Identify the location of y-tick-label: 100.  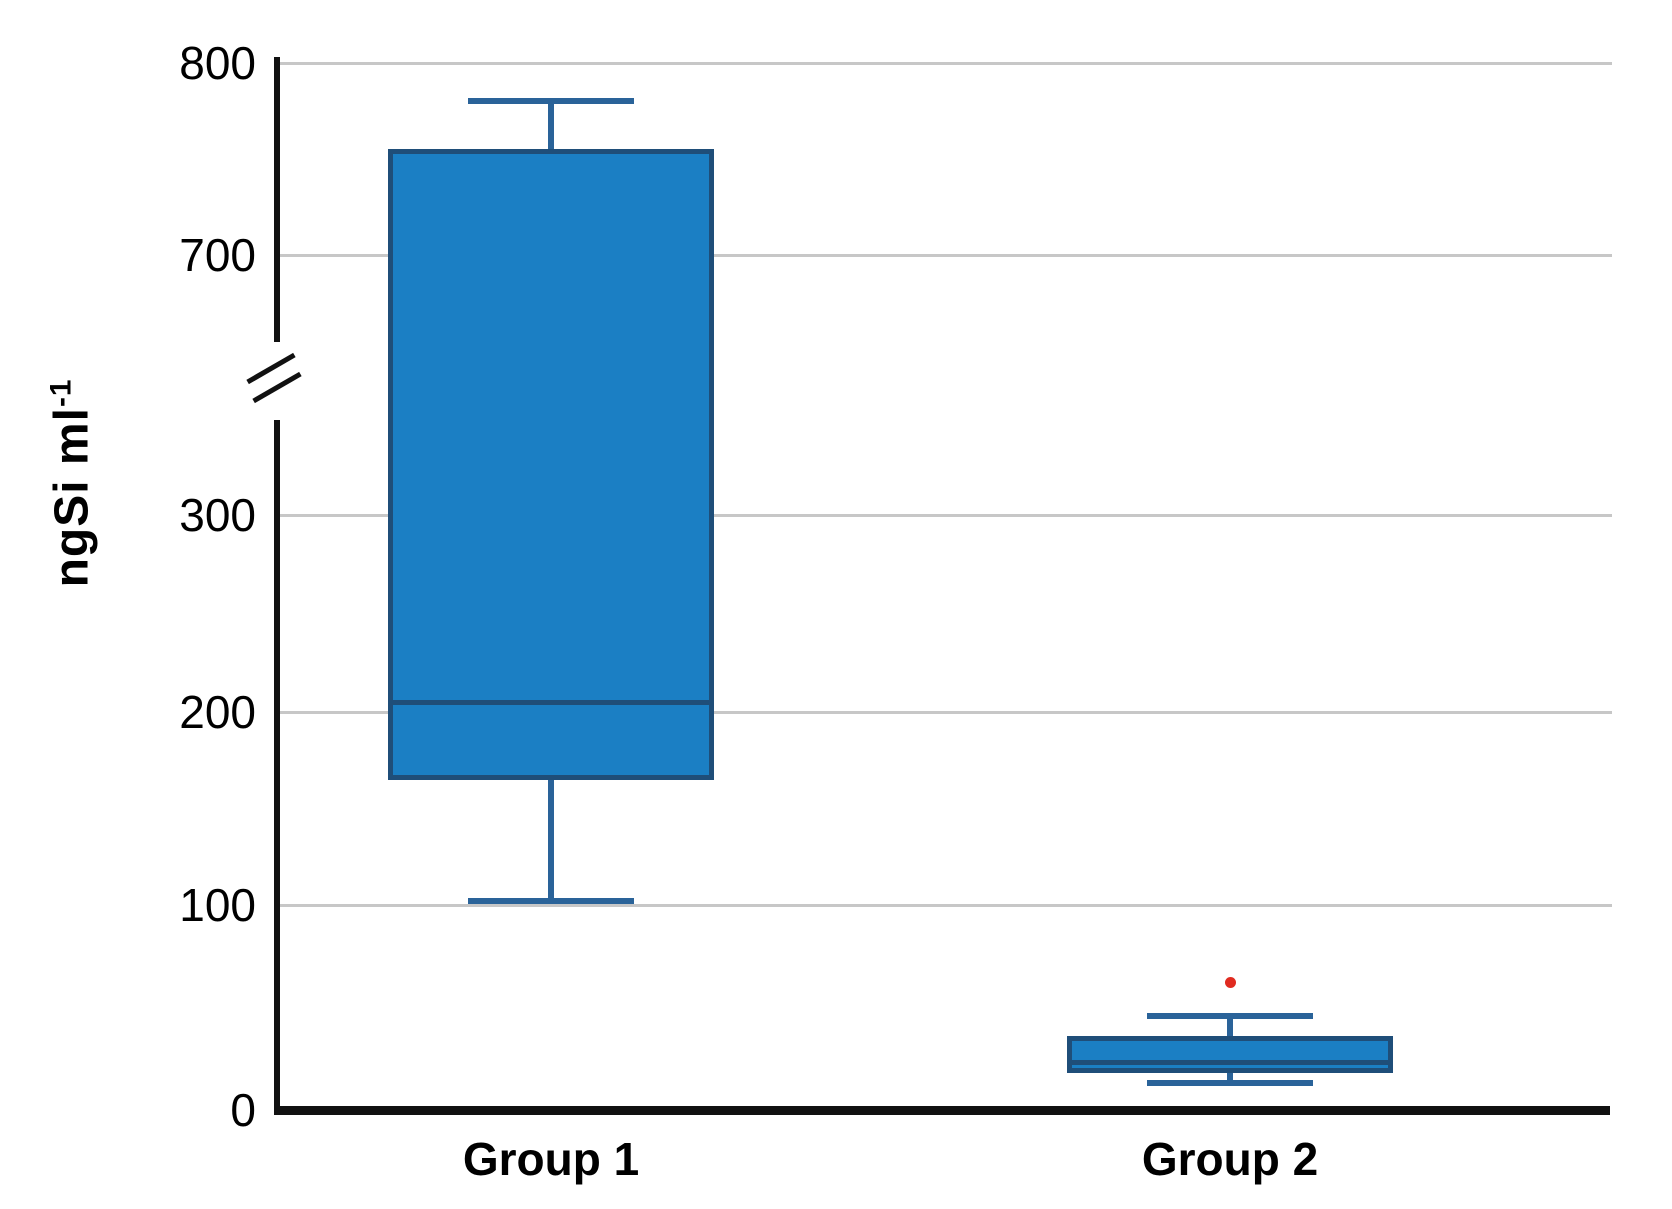
(217, 905).